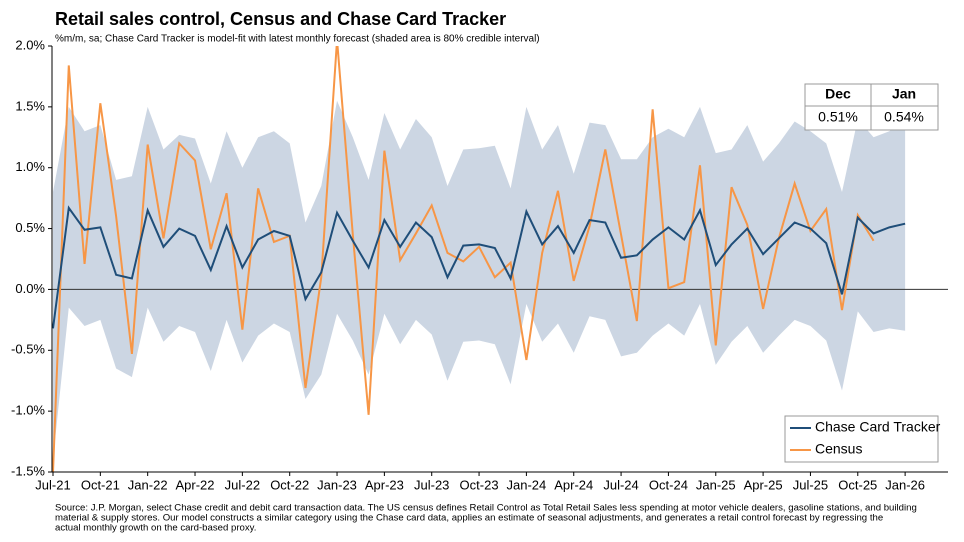 The image size is (964, 542). I want to click on legend-frame, so click(861, 439).